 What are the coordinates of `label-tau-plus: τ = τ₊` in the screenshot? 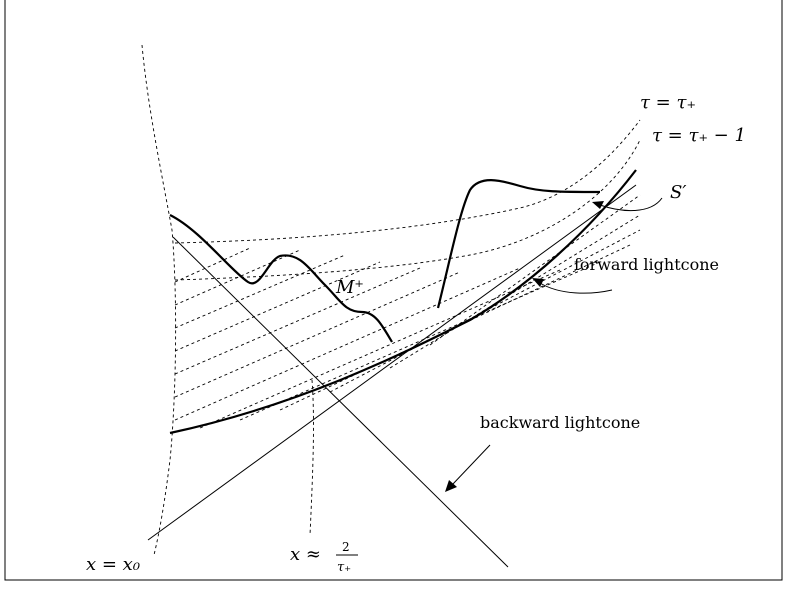 It's located at (668, 102).